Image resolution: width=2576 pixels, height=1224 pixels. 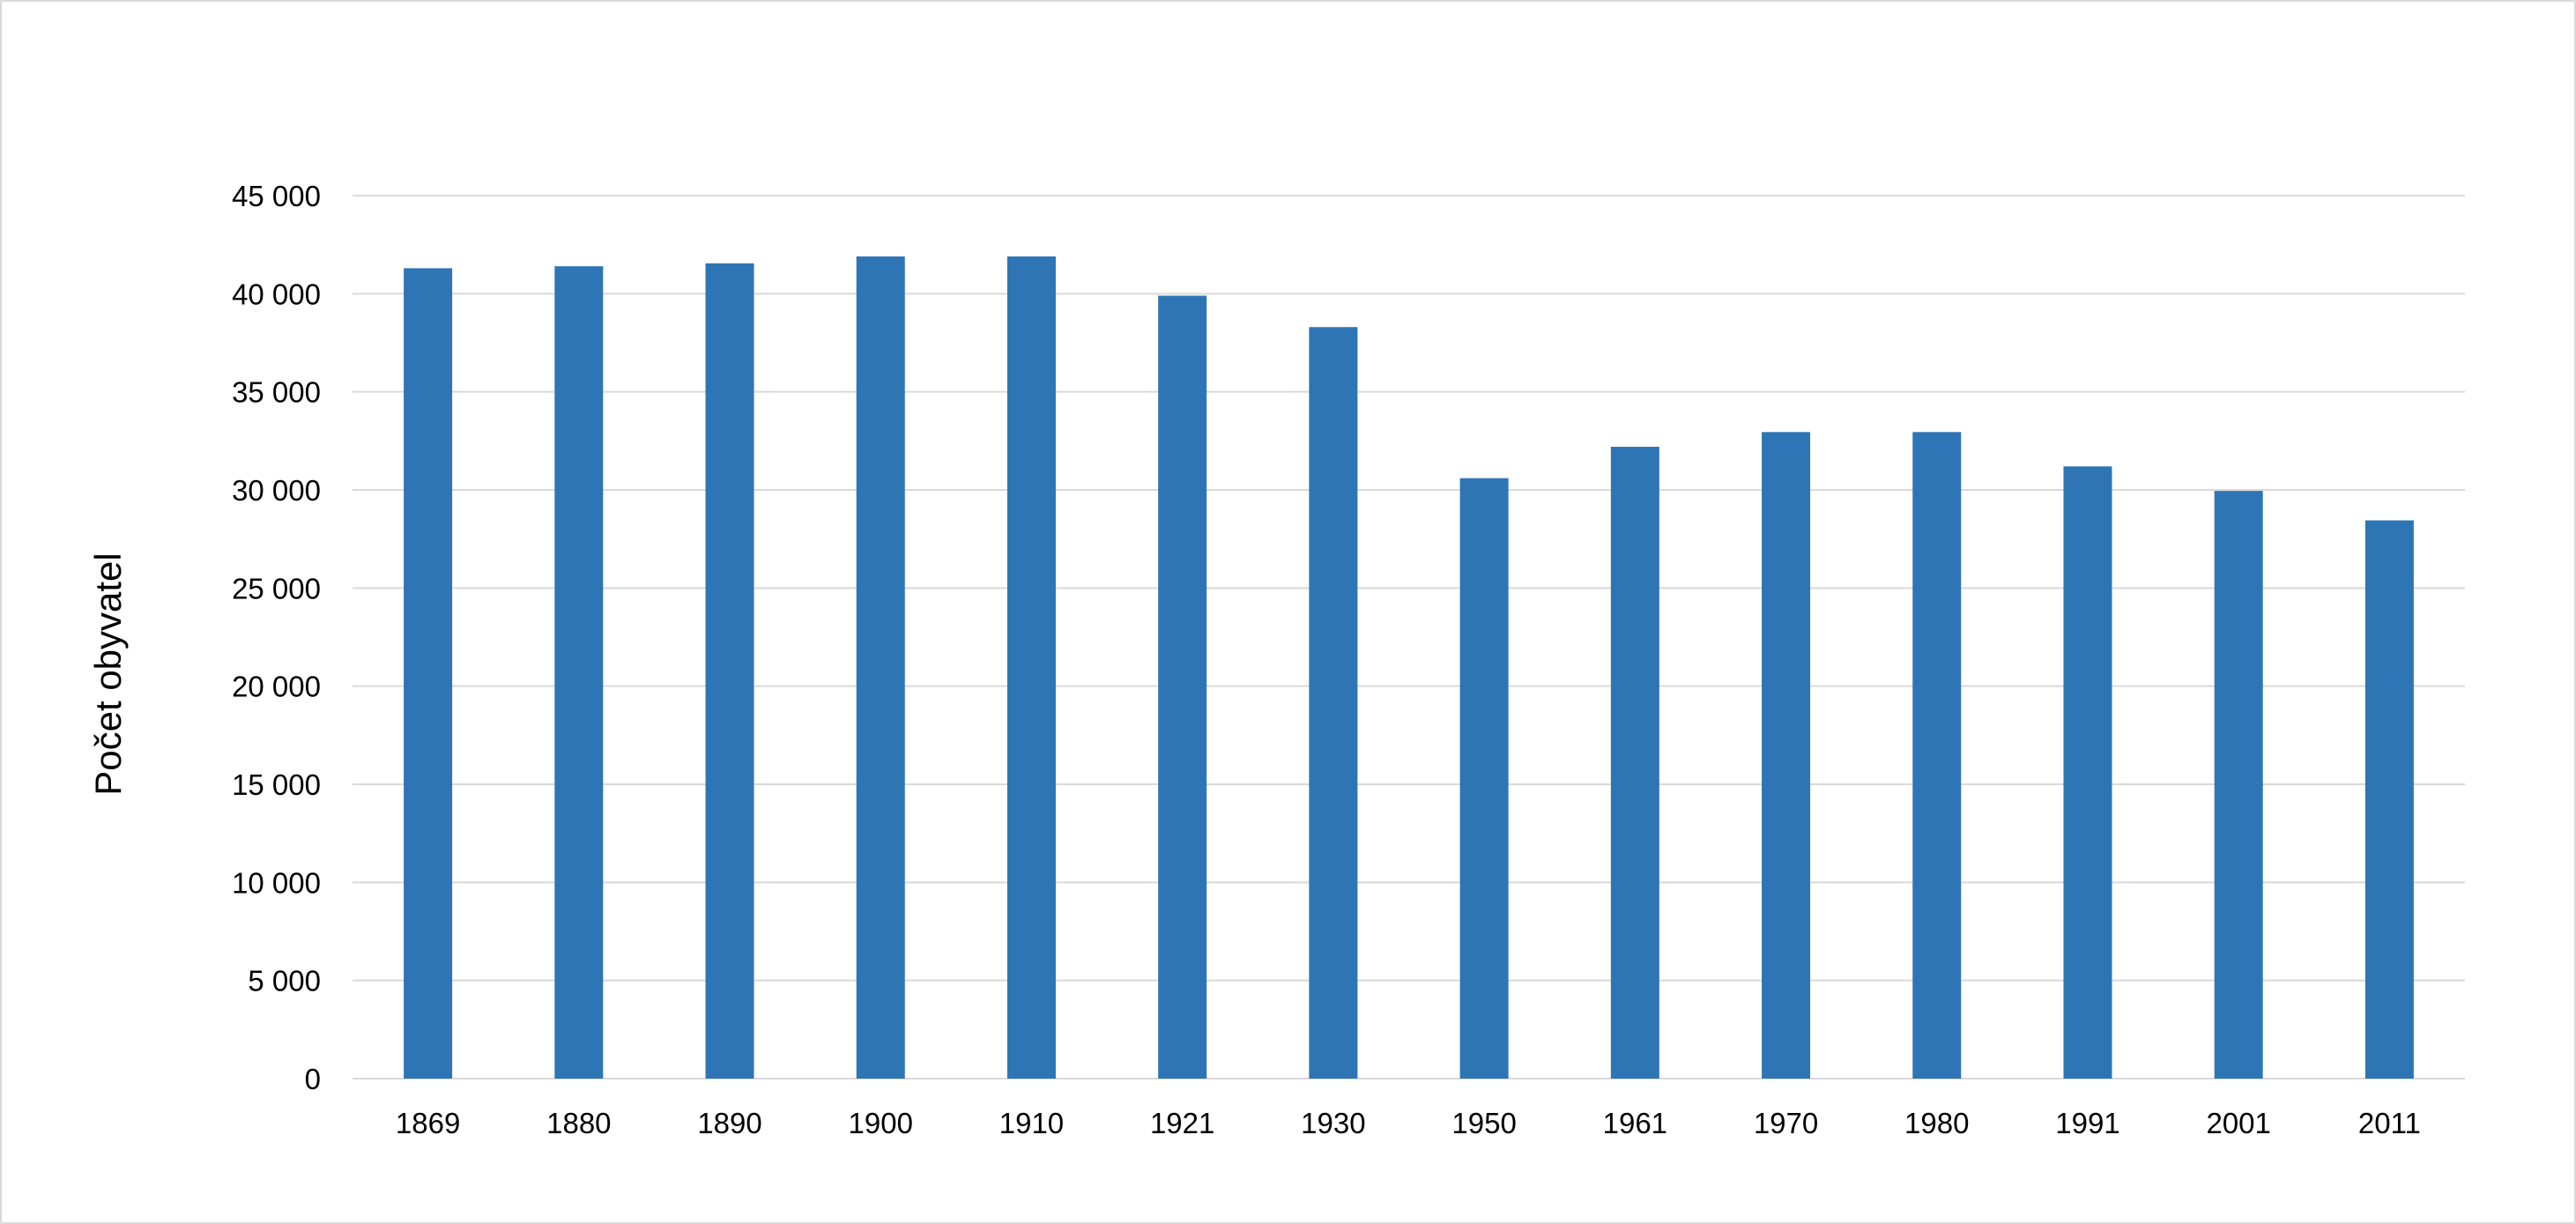 I want to click on x-tick-label: 1880, so click(x=578, y=1123).